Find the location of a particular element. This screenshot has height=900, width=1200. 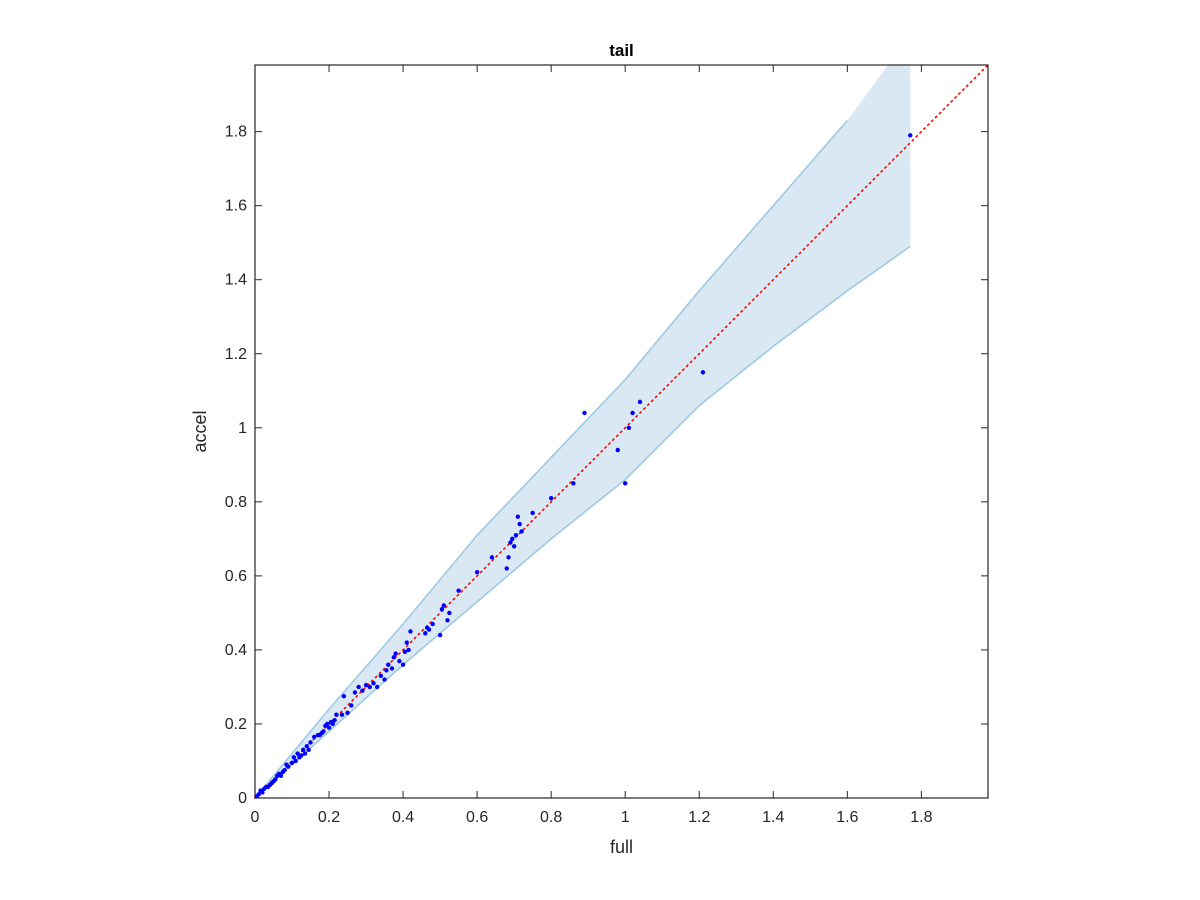

chart-title: tail is located at coordinates (621, 50).